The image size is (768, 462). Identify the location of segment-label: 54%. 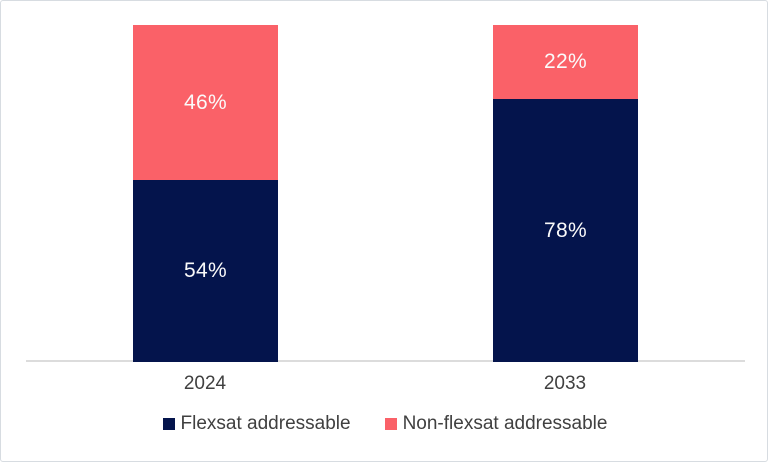
(205, 270).